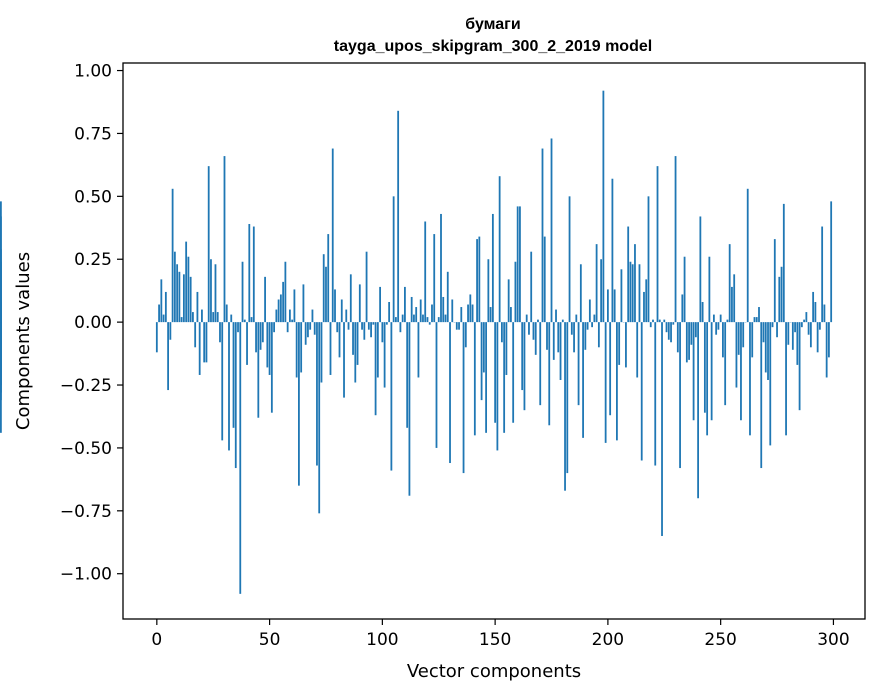 The image size is (880, 696). I want to click on y-tick-label: 0.00, so click(93, 323).